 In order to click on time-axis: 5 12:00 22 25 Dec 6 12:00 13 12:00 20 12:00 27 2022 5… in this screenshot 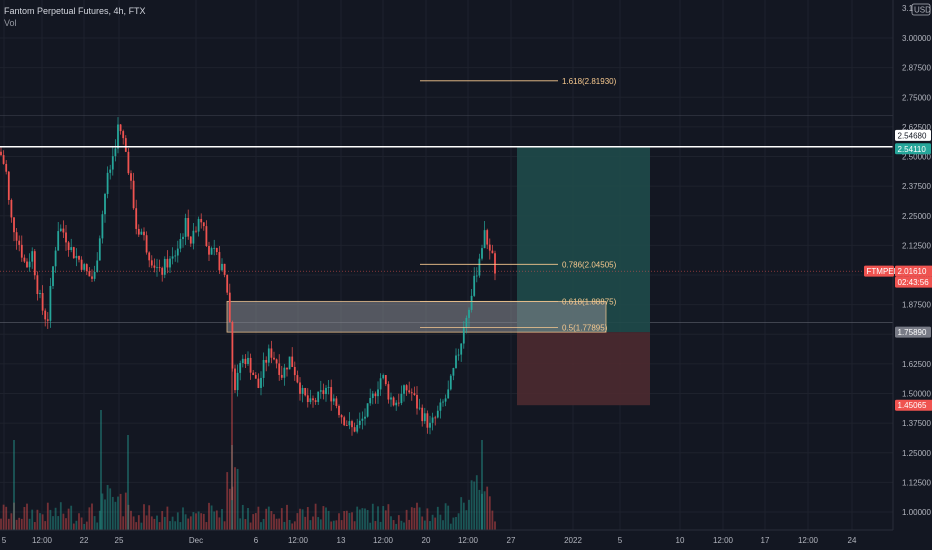, I will do `click(446, 537)`.